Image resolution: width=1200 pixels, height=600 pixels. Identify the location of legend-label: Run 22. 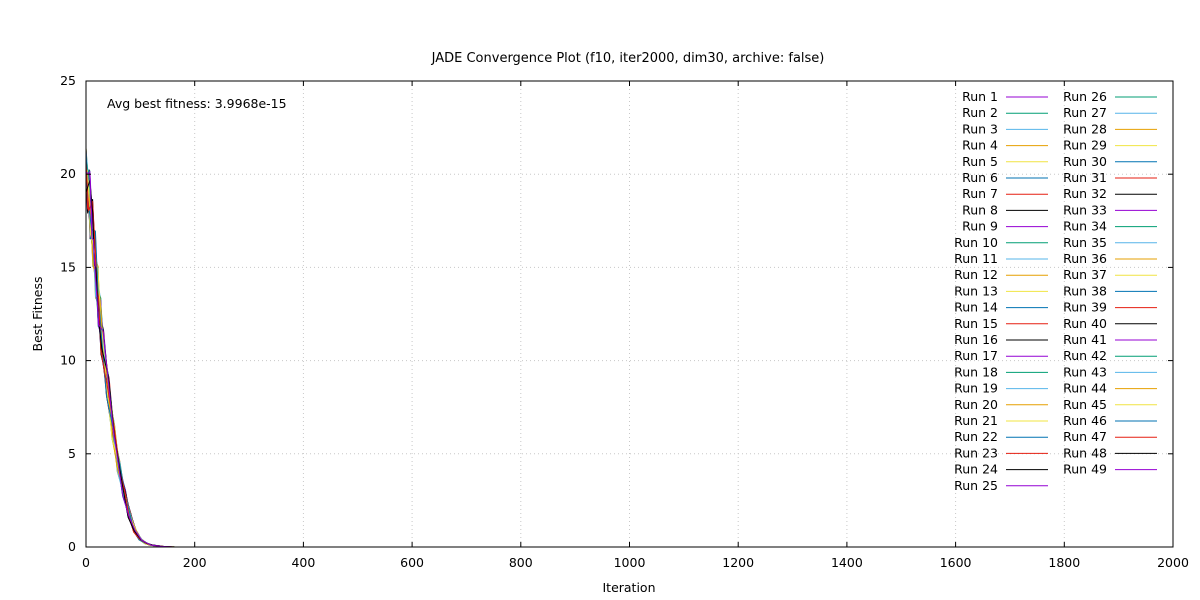
(976, 436).